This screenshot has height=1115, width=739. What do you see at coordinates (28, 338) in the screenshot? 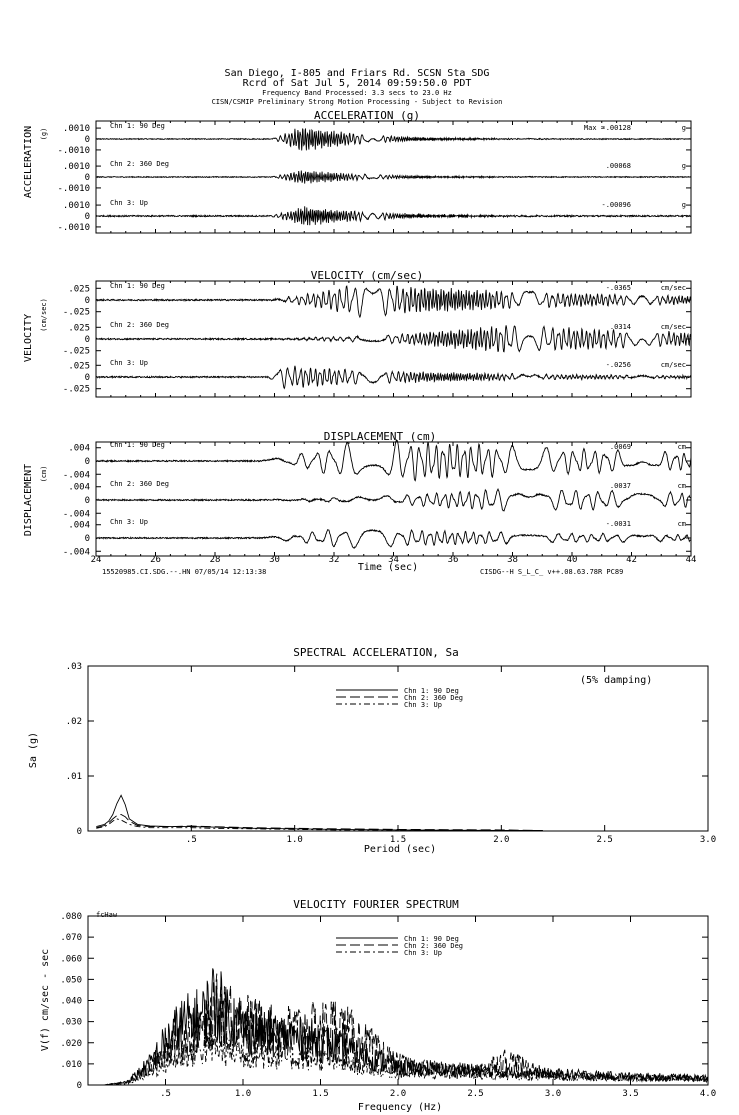
I see `velocity-ylabel: VELOCITY` at bounding box center [28, 338].